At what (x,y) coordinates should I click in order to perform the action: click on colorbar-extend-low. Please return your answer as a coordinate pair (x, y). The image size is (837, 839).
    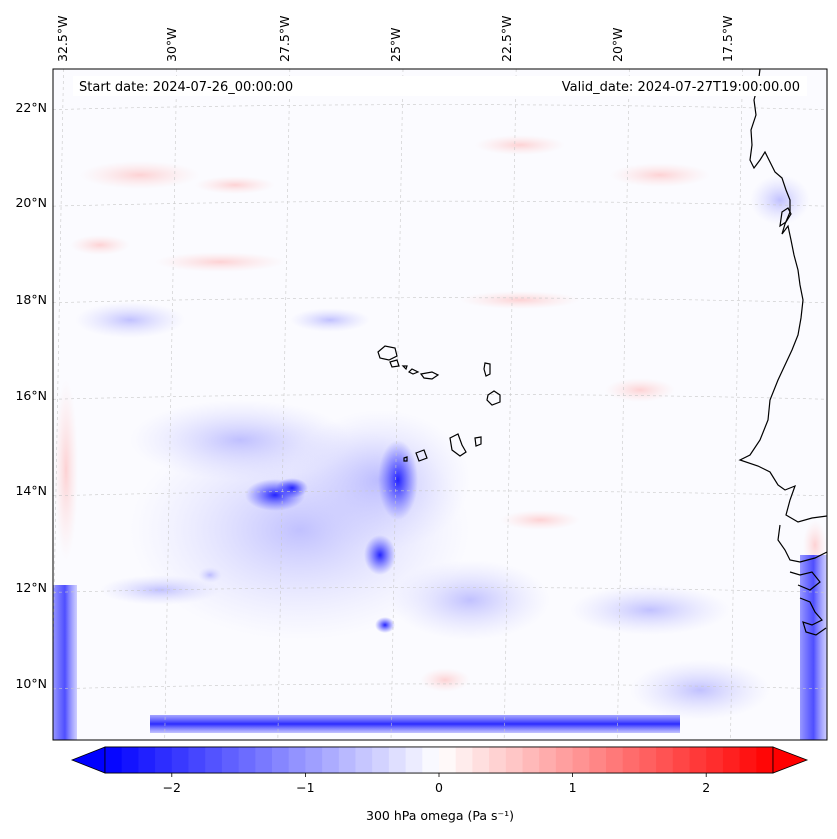
    Looking at the image, I should click on (88, 760).